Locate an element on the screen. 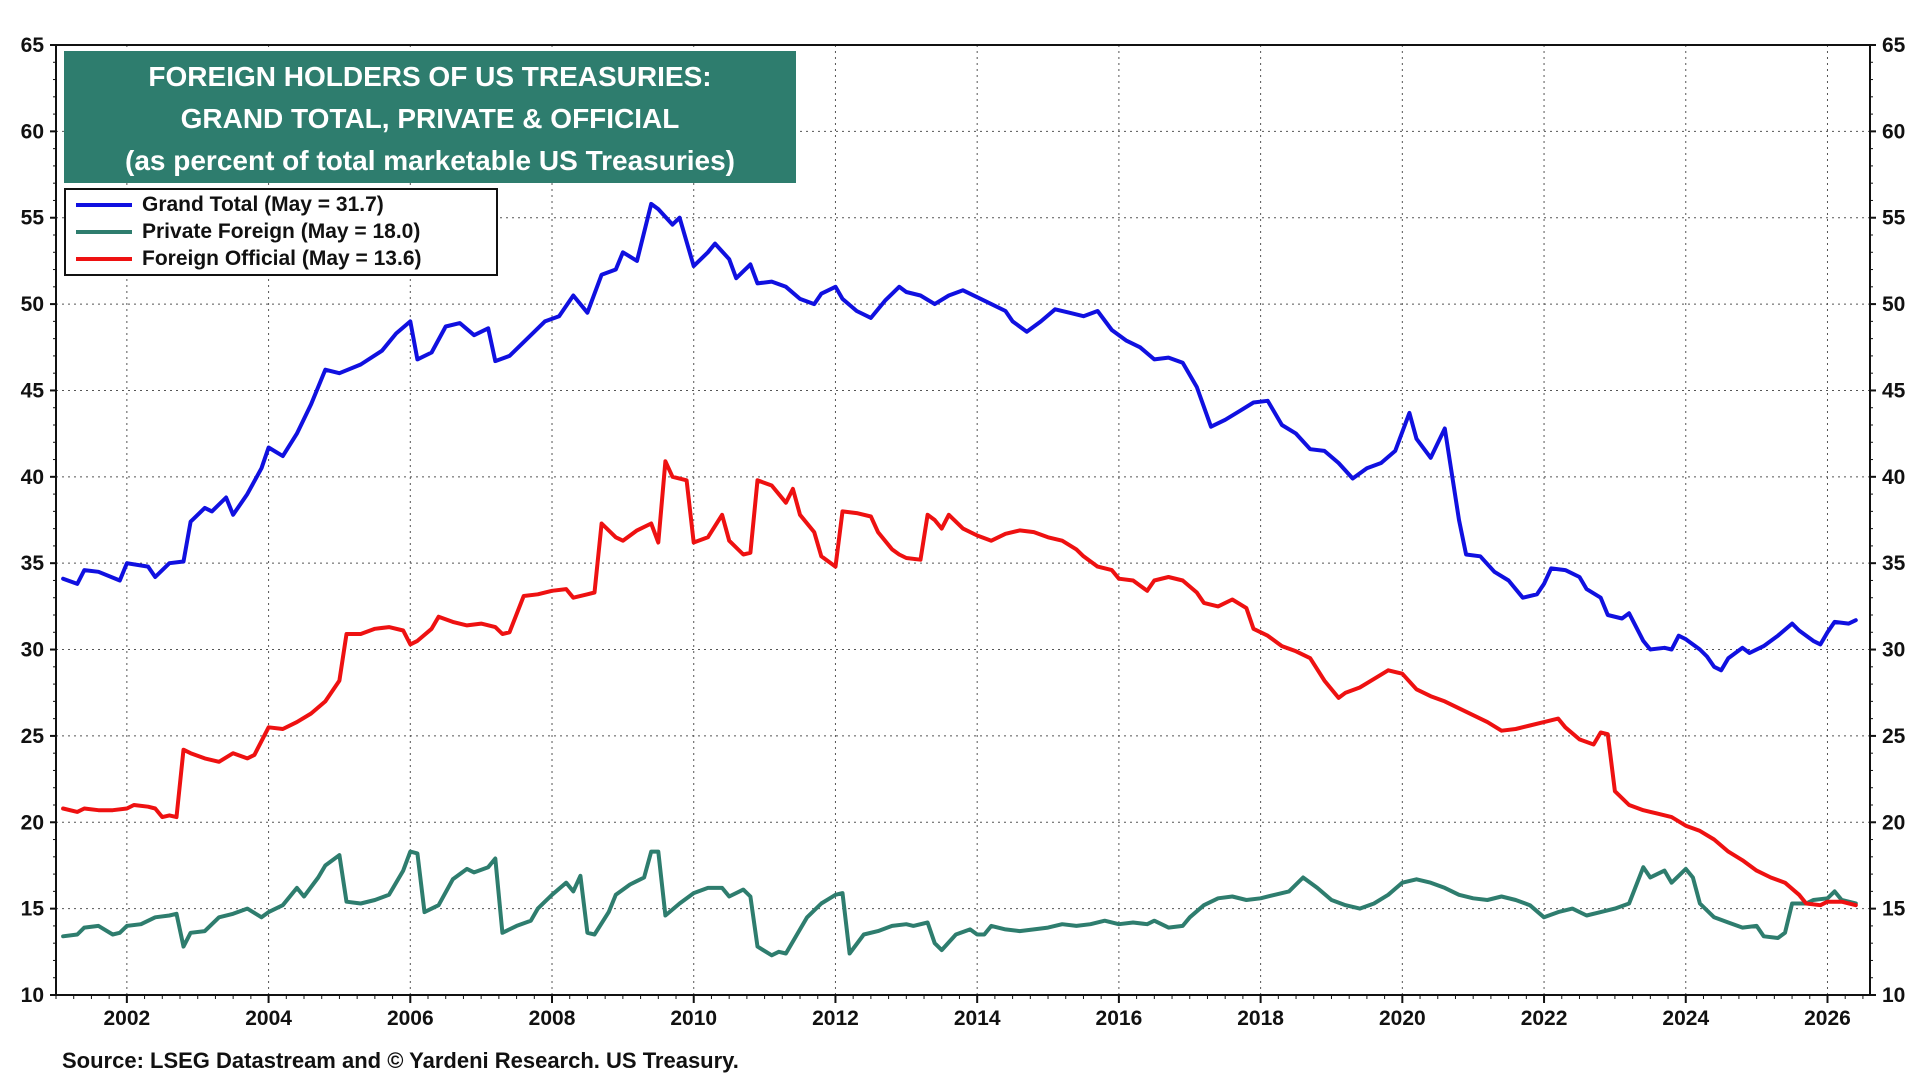 Image resolution: width=1920 pixels, height=1080 pixels. y-tick-label-left: 40 is located at coordinates (32, 477).